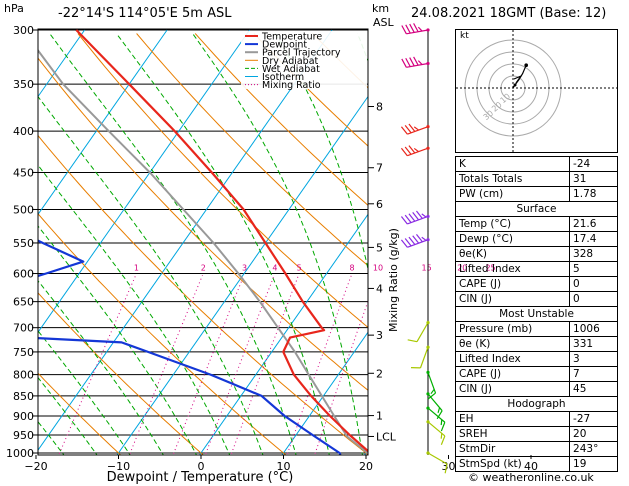 This screenshot has height=486, width=629. Describe the element at coordinates (23, 352) in the screenshot. I see `pressure-label-750: 750` at that location.